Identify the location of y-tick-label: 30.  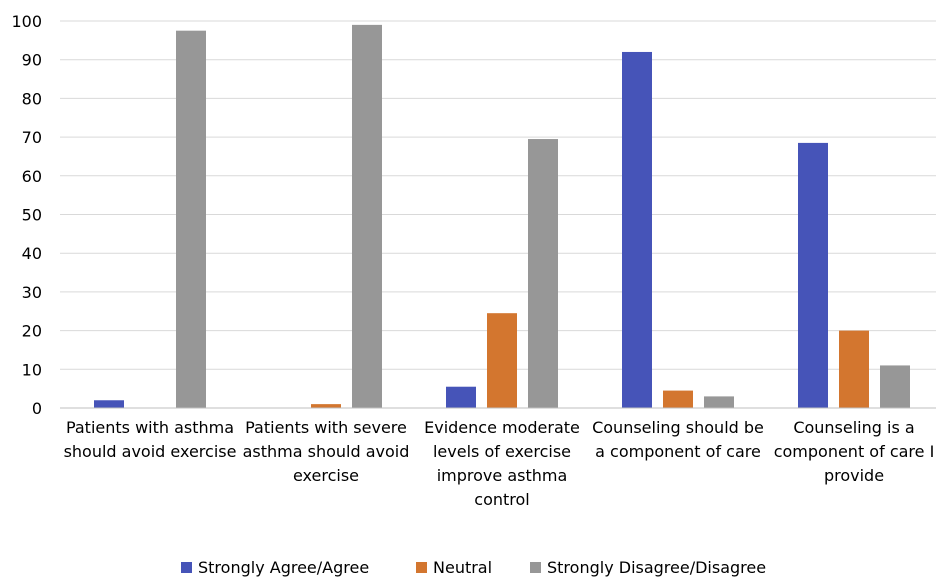
(32, 292).